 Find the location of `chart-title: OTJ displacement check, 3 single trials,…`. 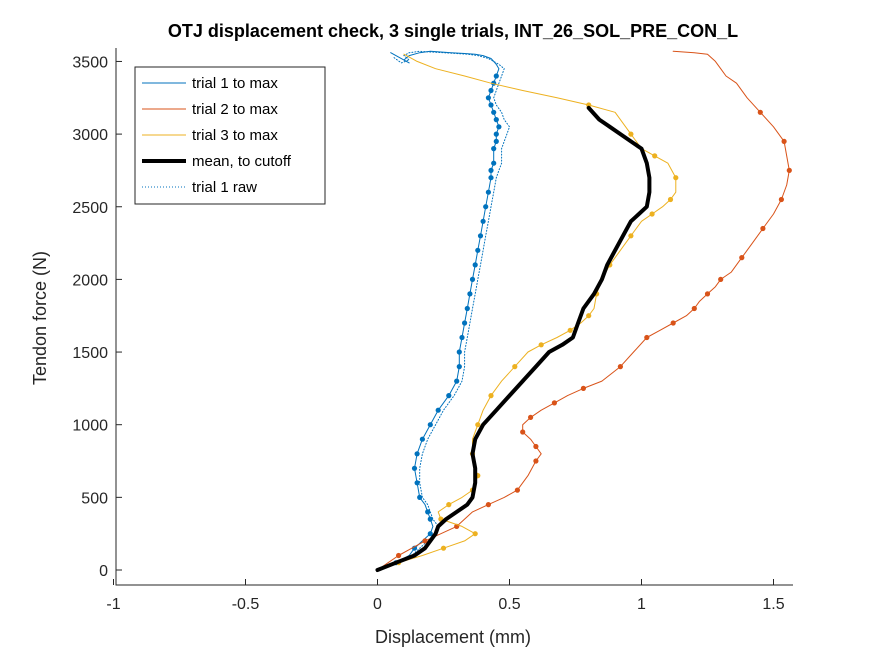

chart-title: OTJ displacement check, 3 single trials,… is located at coordinates (453, 31).